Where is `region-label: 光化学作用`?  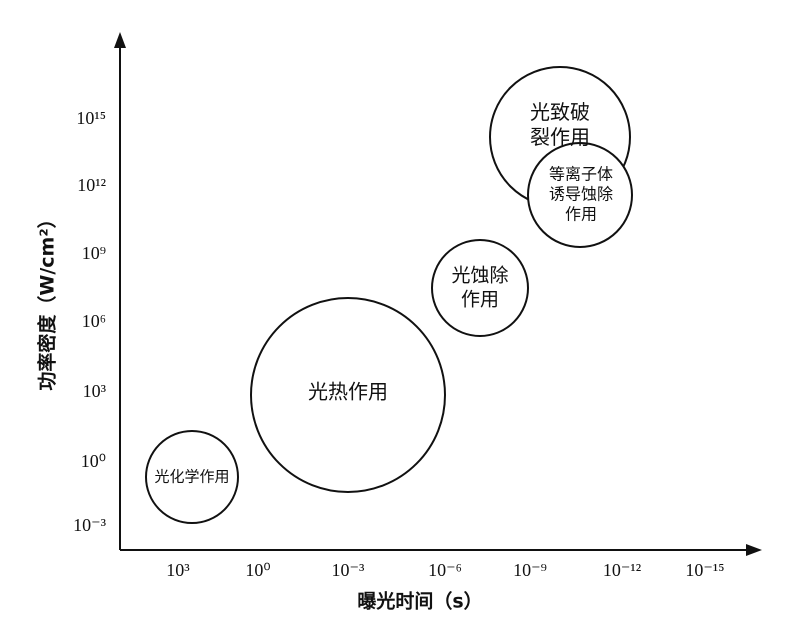 region-label: 光化学作用 is located at coordinates (191, 477).